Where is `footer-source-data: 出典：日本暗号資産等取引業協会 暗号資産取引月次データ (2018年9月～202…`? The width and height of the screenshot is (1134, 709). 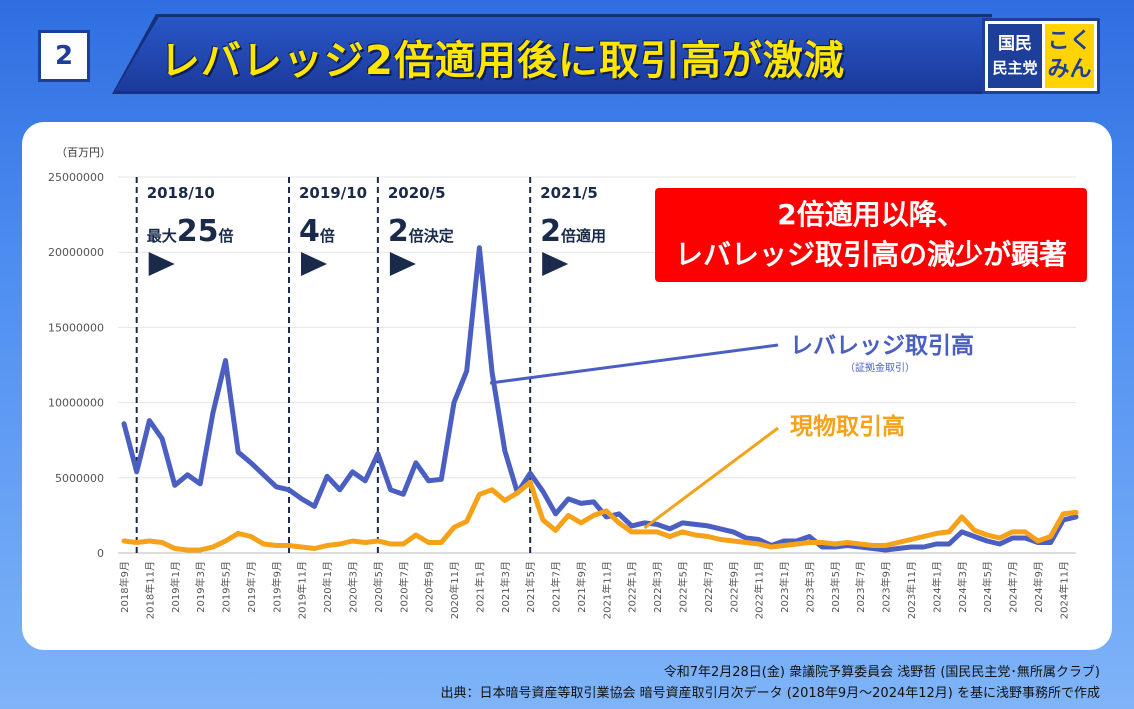 footer-source-data: 出典：日本暗号資産等取引業協会 暗号資産取引月次データ (2018年9月～202… is located at coordinates (770, 693).